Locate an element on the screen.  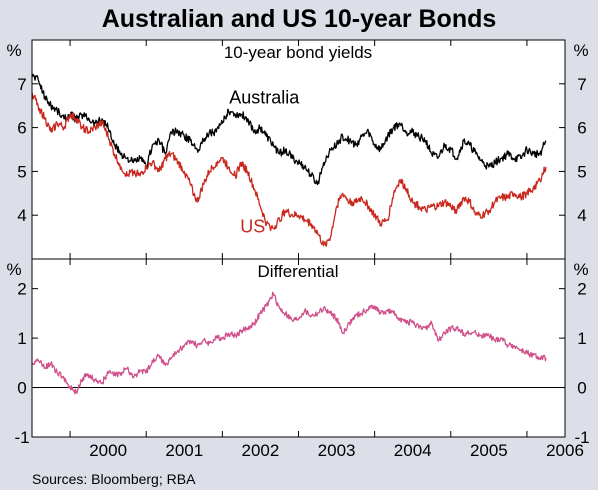
y-tick-label-left: 4 is located at coordinates (21, 215).